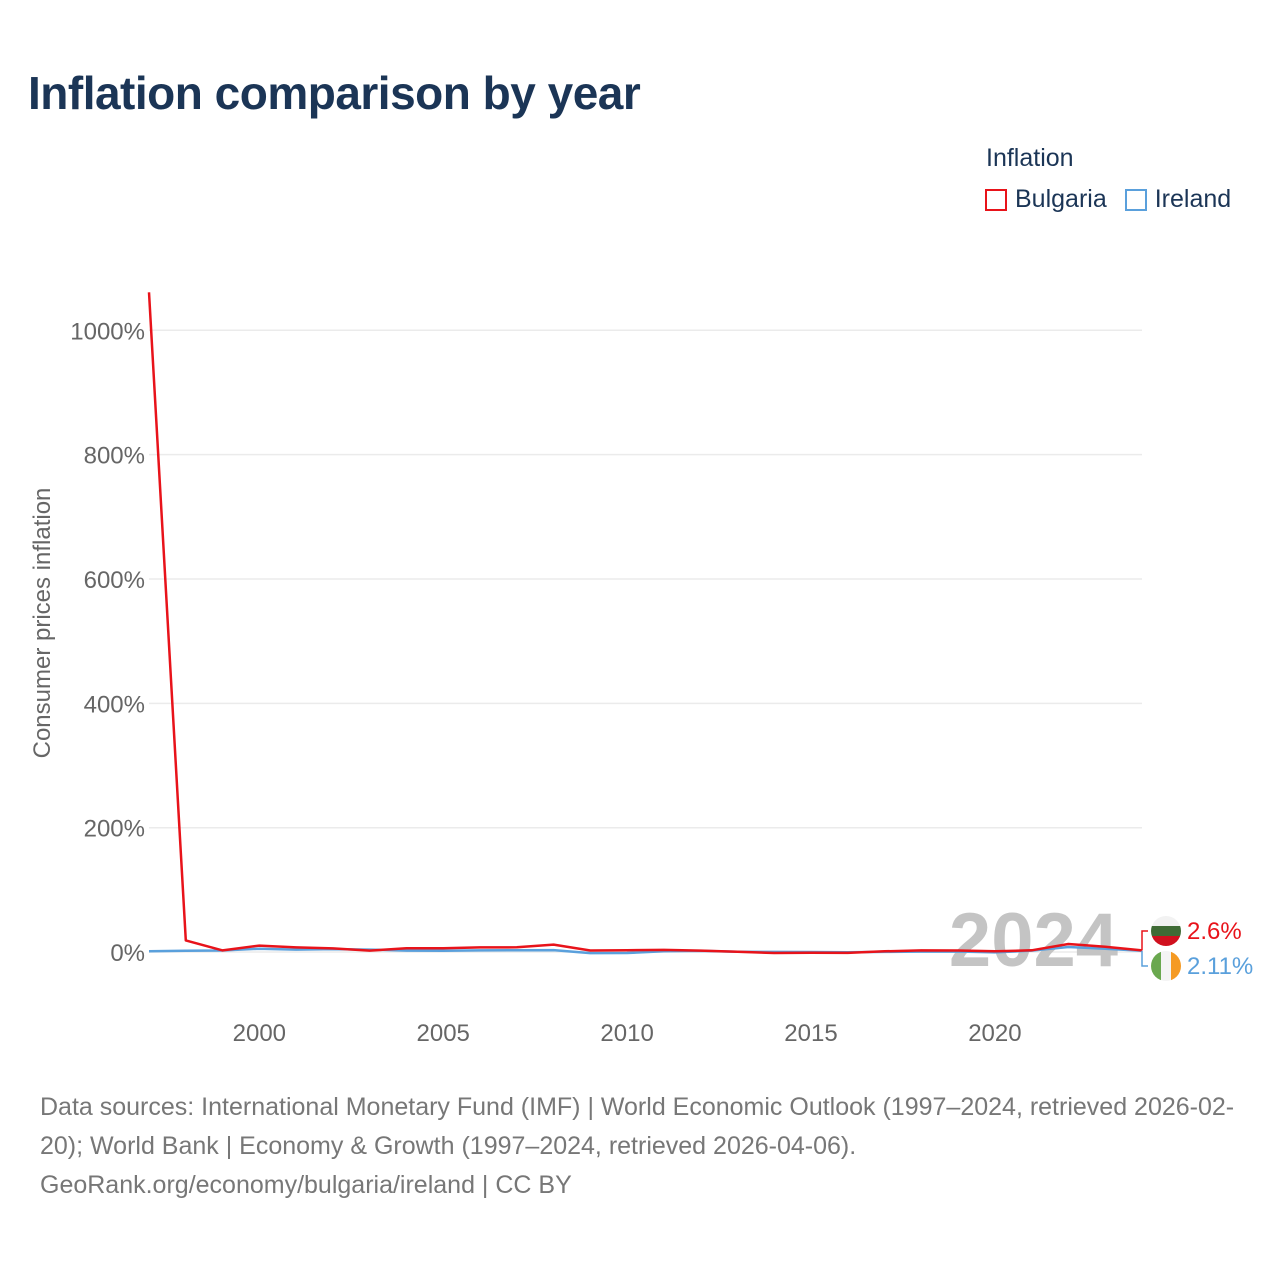 The image size is (1280, 1280). I want to click on x-tick-label-2000: 2000, so click(259, 1033).